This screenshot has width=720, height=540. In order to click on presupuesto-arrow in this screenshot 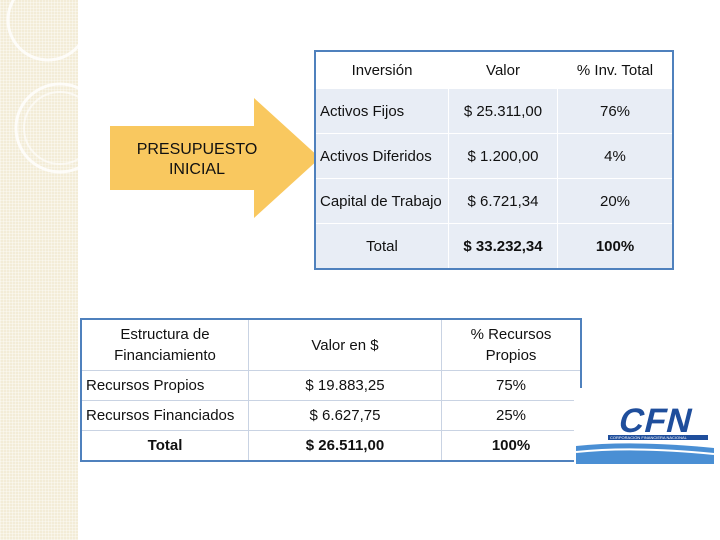, I will do `click(215, 158)`.